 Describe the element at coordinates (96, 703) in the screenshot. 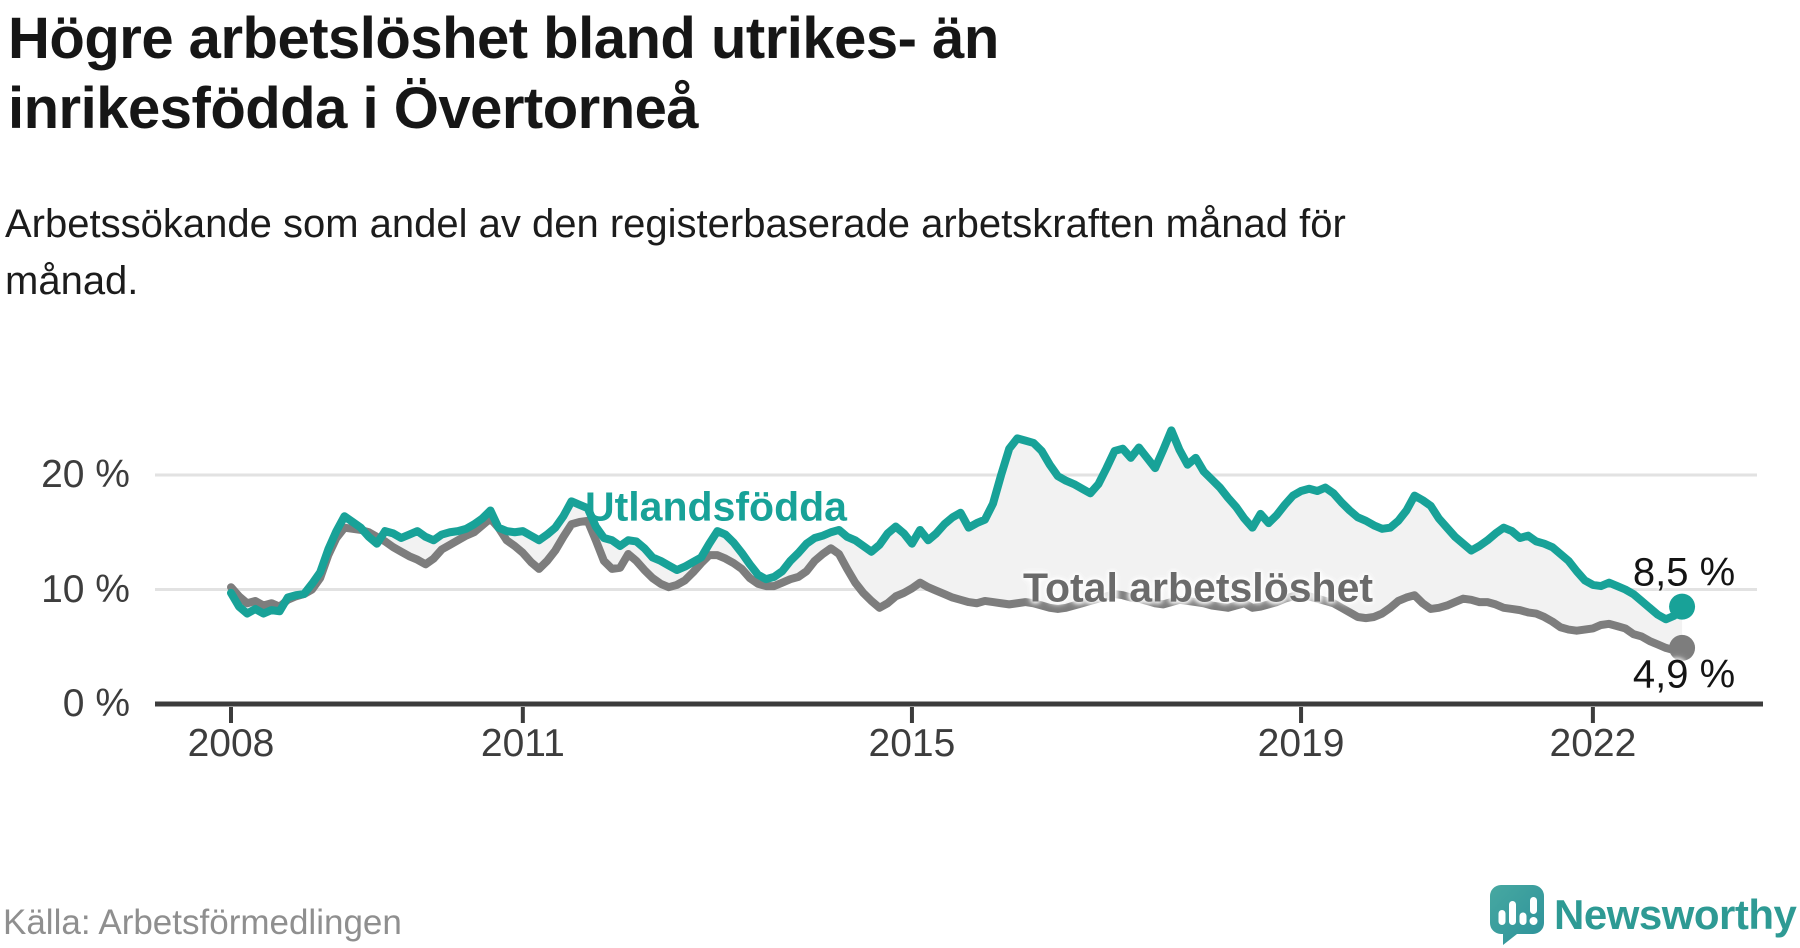

I see `y-axis-label: 0 %` at that location.